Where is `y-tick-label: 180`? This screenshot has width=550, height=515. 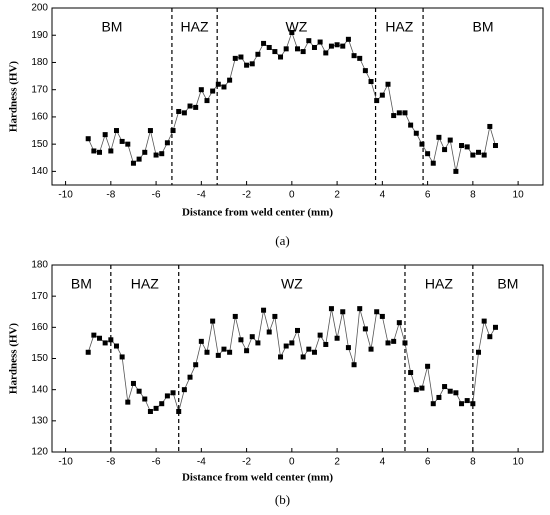
y-tick-label: 180 is located at coordinates (39, 265).